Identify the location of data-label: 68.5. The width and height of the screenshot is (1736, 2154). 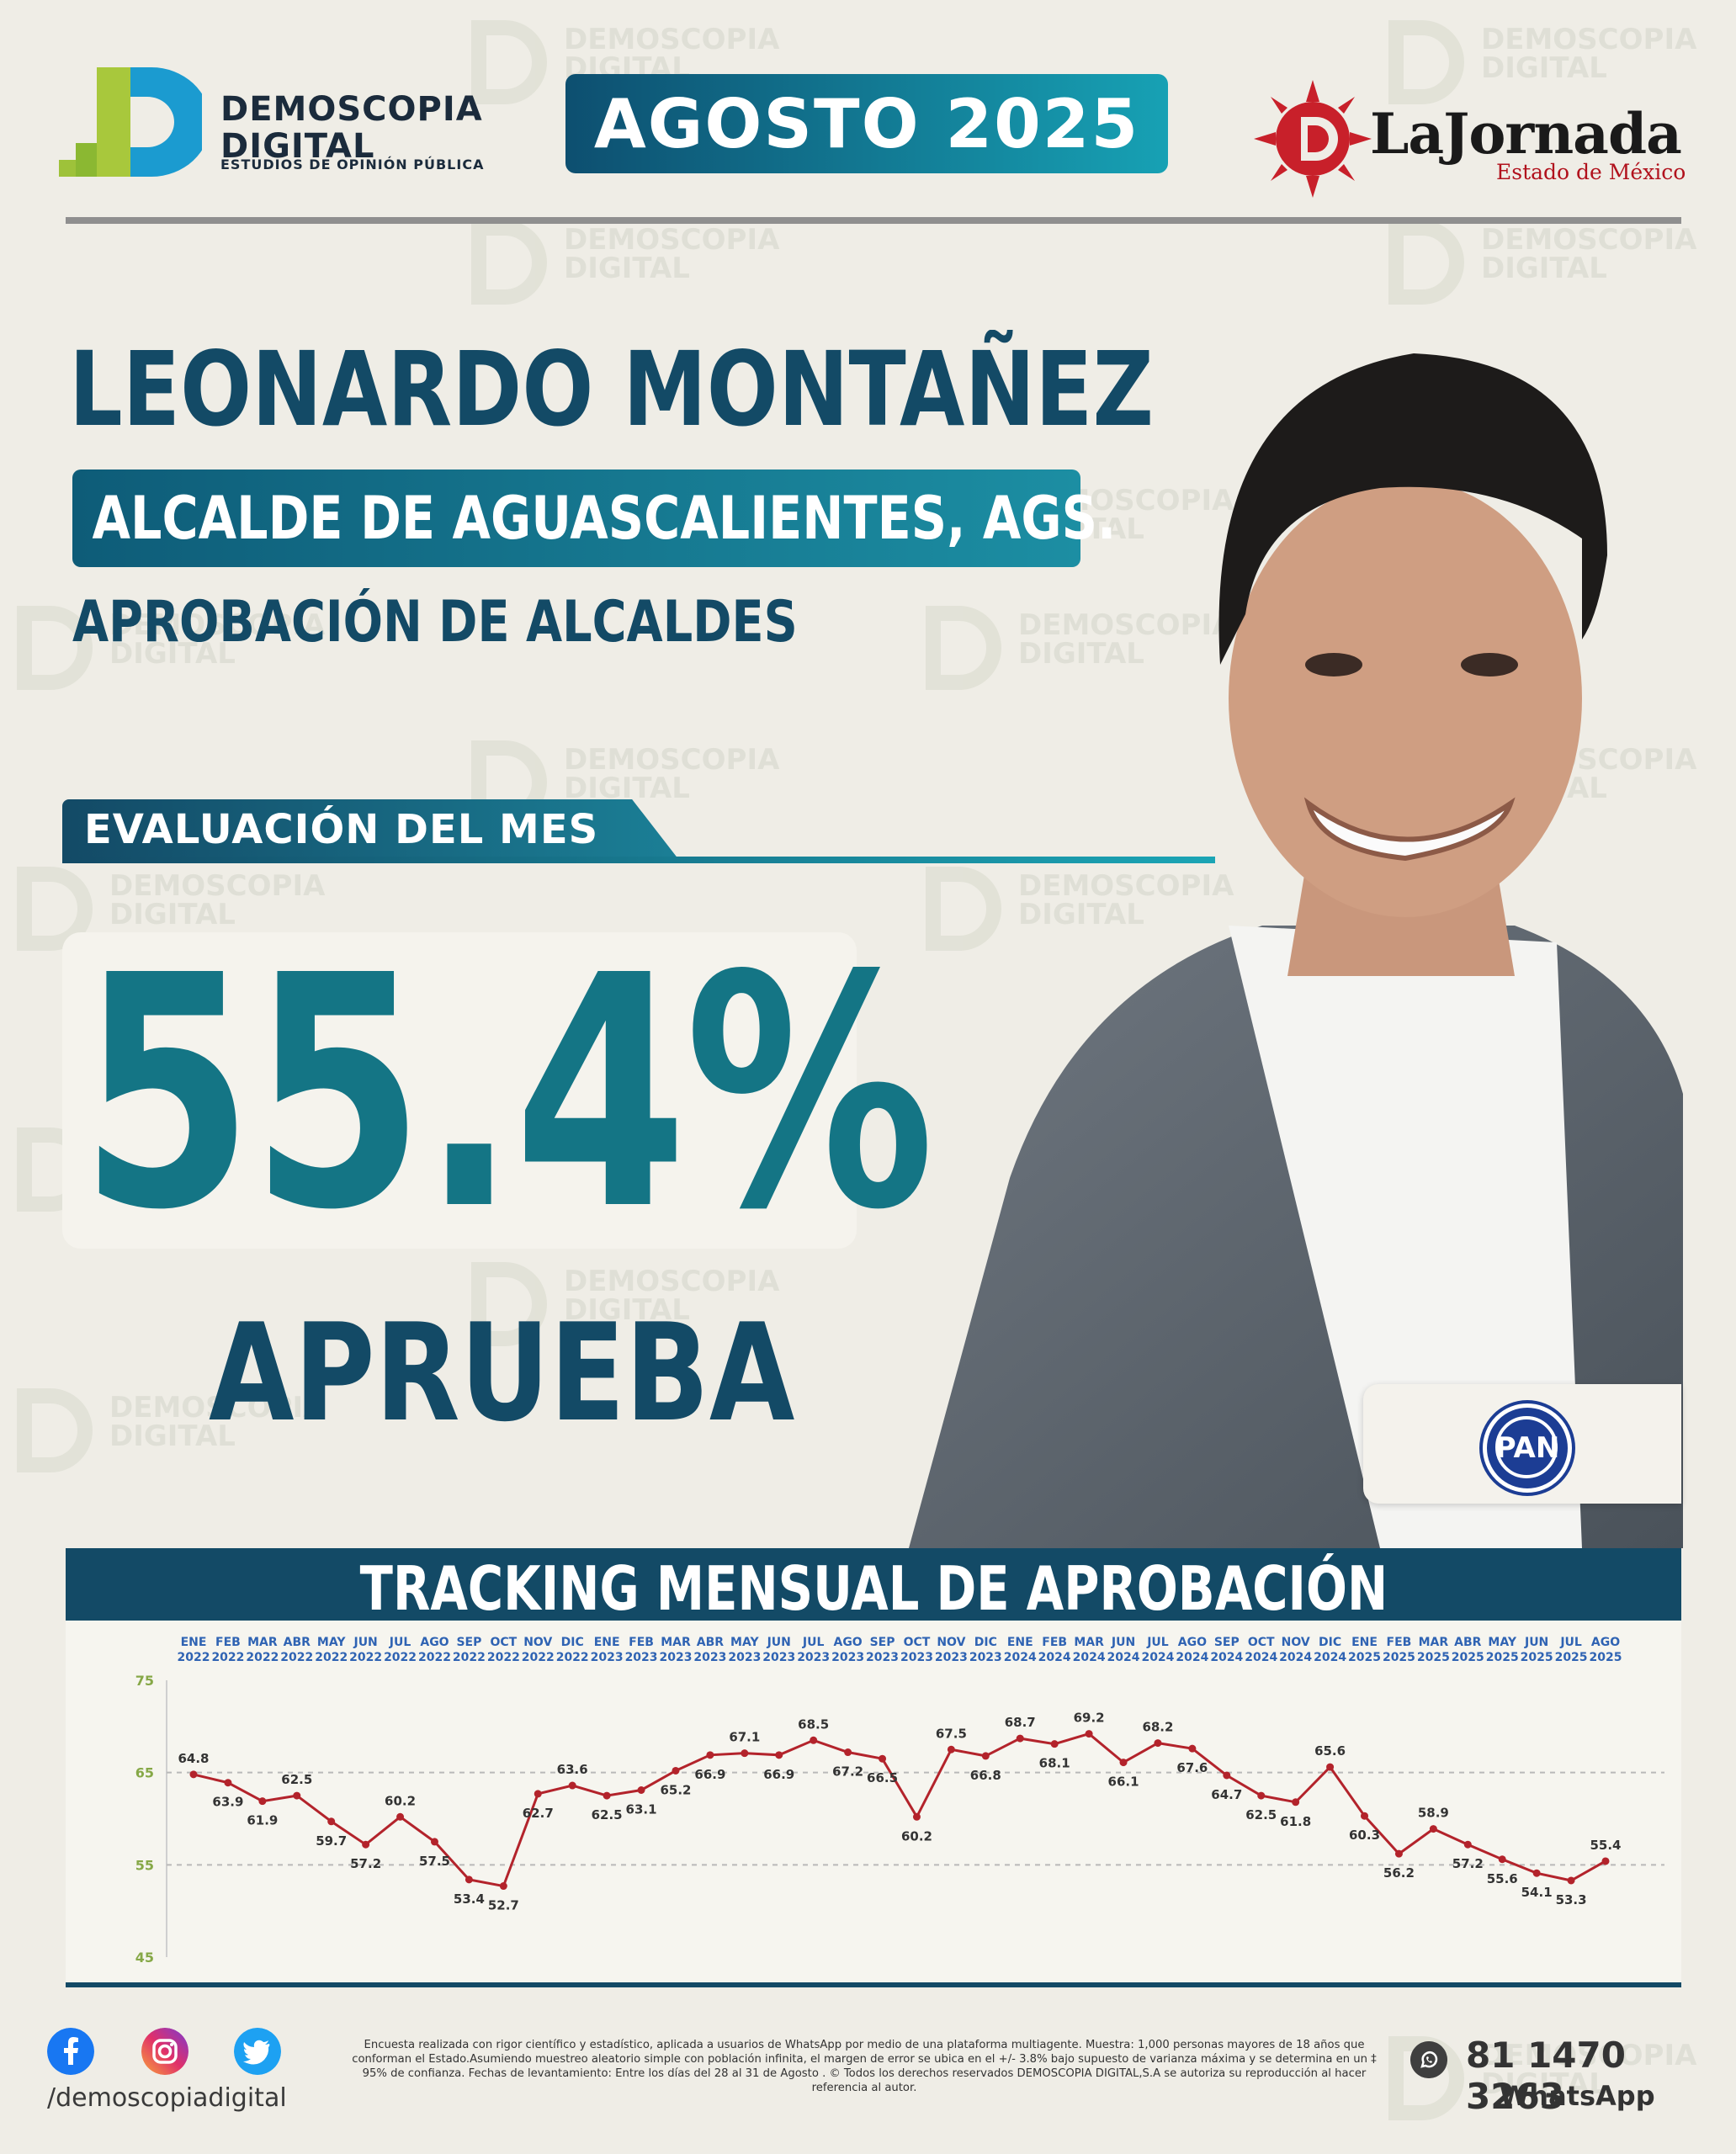
(813, 1724).